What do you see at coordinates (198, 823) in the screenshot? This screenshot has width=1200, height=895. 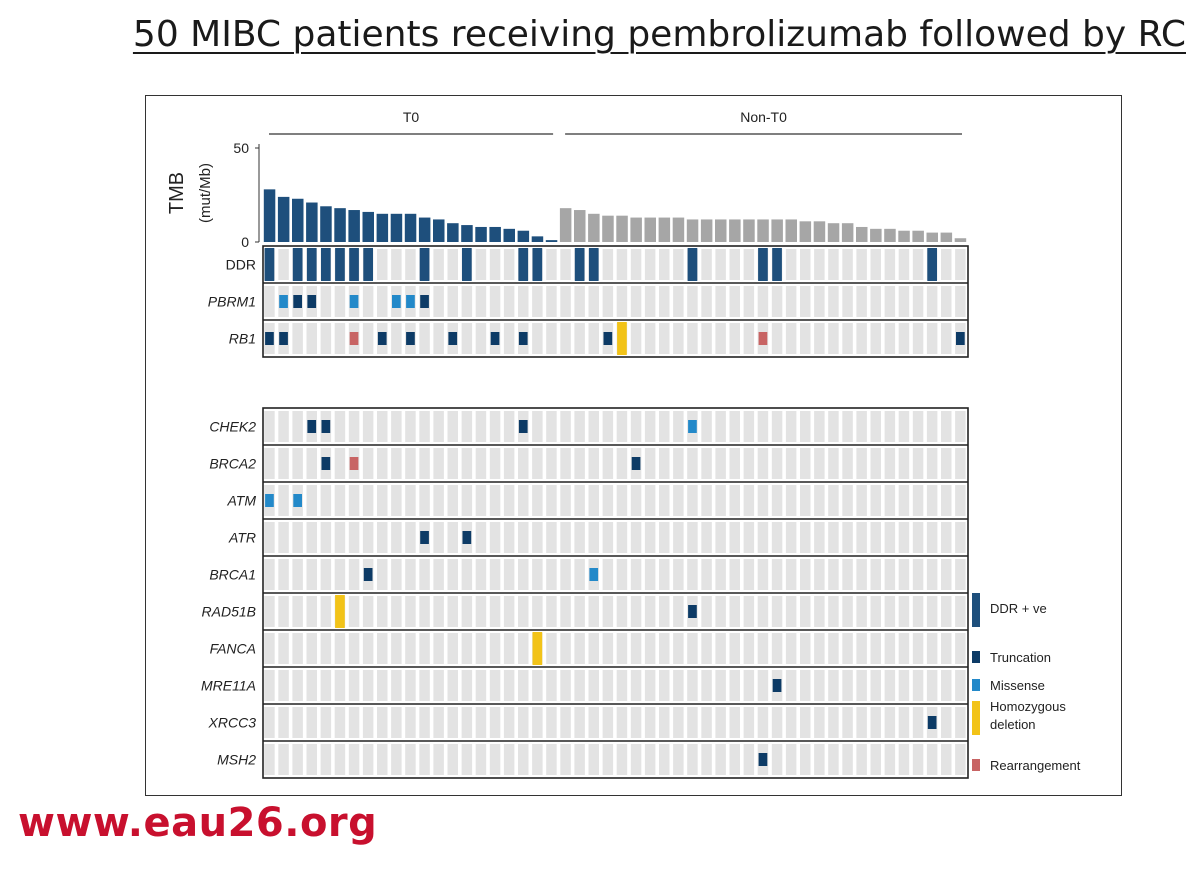 I see `website-link: www.eau26.org` at bounding box center [198, 823].